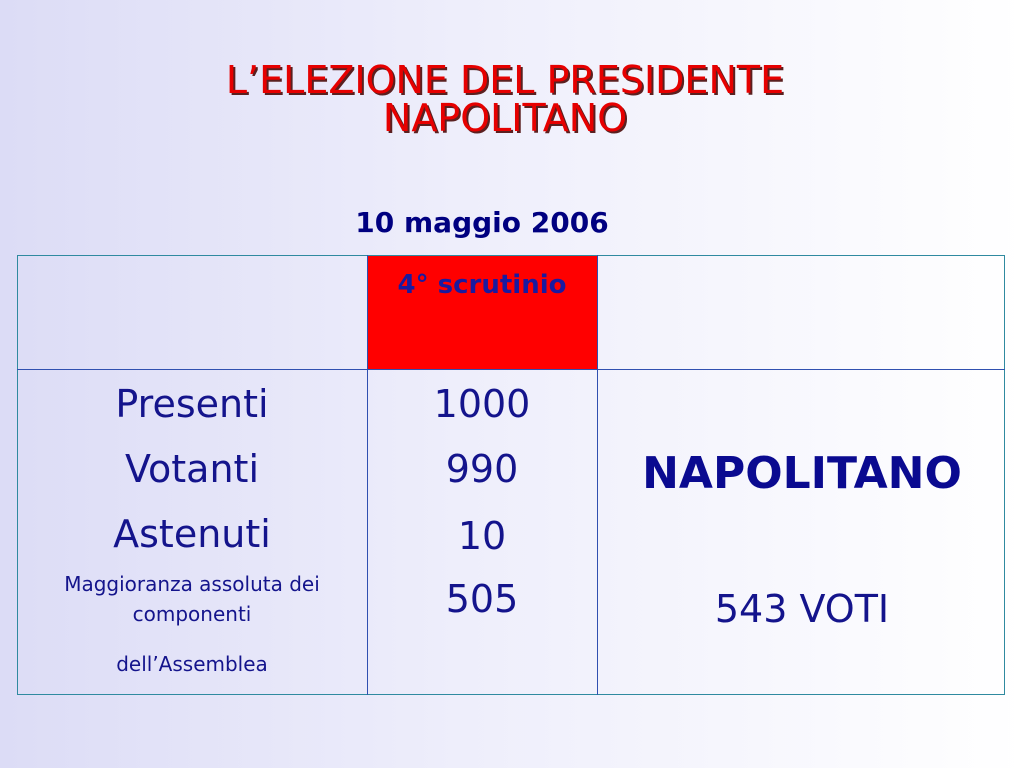  I want to click on title-line: L’ELEZIONE DEL PRESIDENTE, so click(505, 80).